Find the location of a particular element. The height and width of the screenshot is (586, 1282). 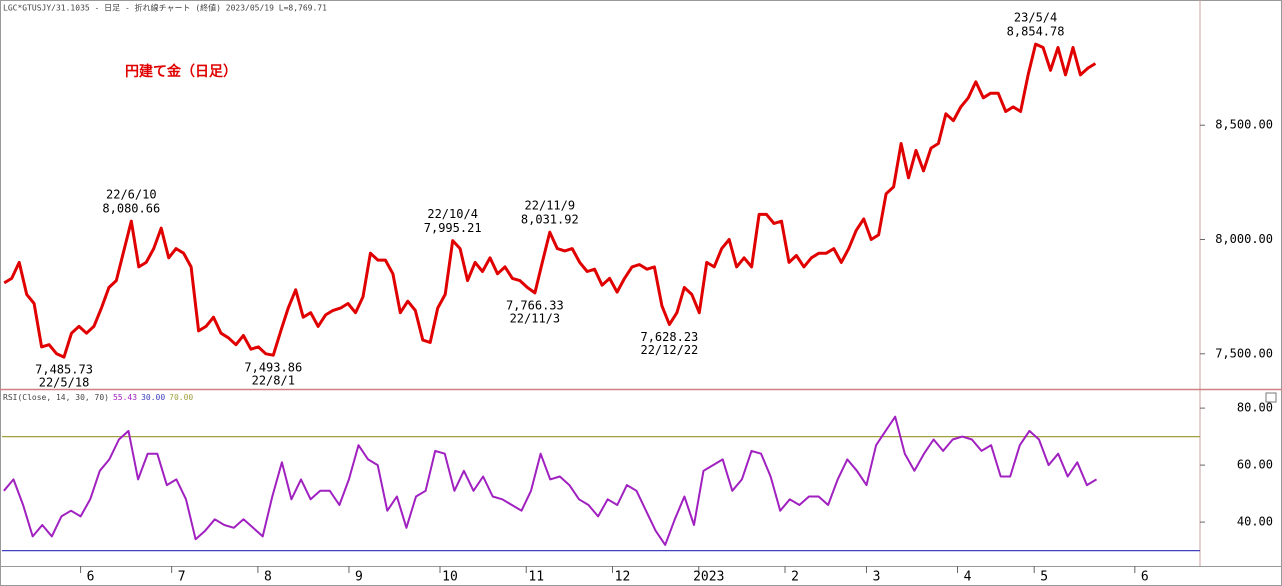

annotation-date: 22/8/1 is located at coordinates (273, 381).